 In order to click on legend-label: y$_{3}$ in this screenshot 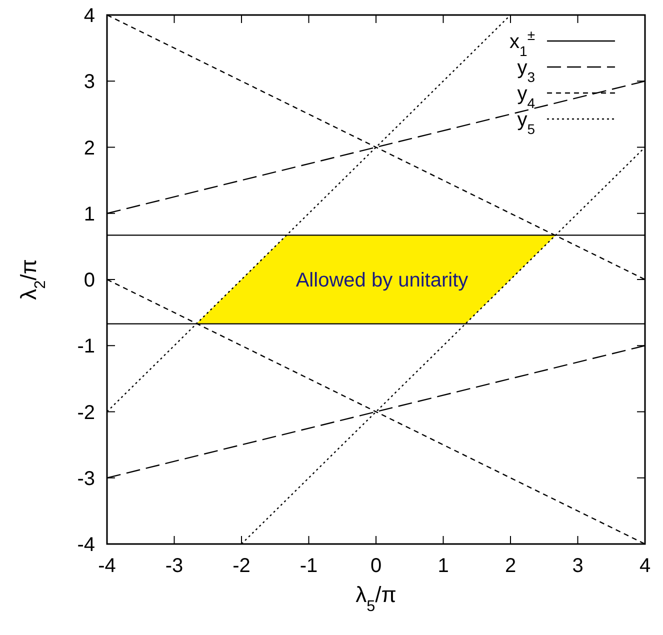, I will do `click(526, 71)`.